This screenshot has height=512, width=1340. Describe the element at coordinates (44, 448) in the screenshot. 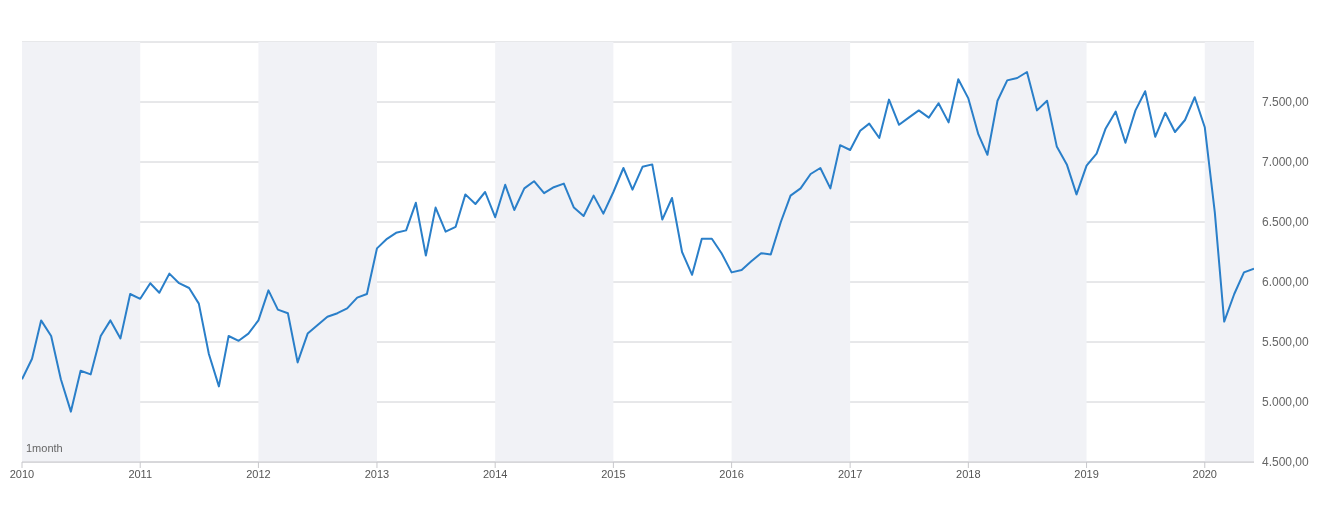

I see `annotation: 1month` at that location.